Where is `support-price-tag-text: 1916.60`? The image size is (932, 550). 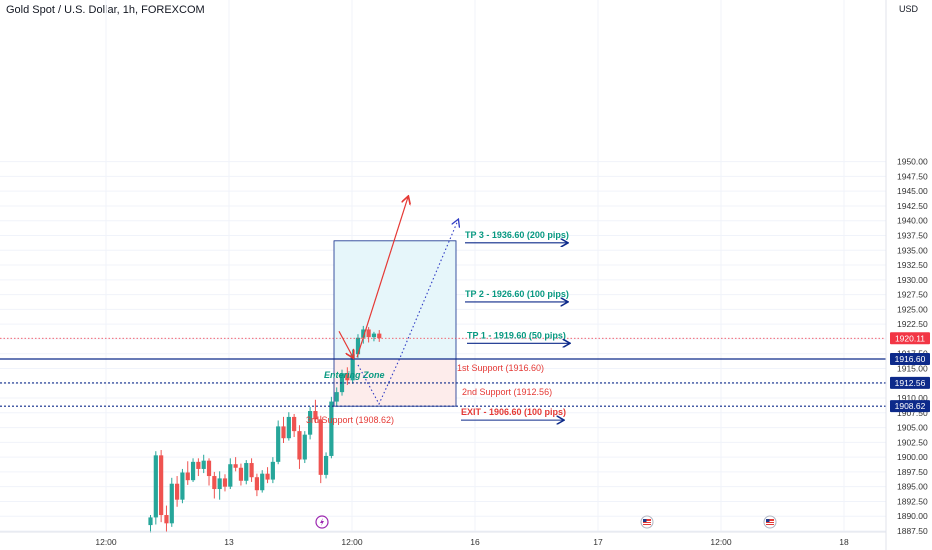 support-price-tag-text: 1916.60 is located at coordinates (910, 359).